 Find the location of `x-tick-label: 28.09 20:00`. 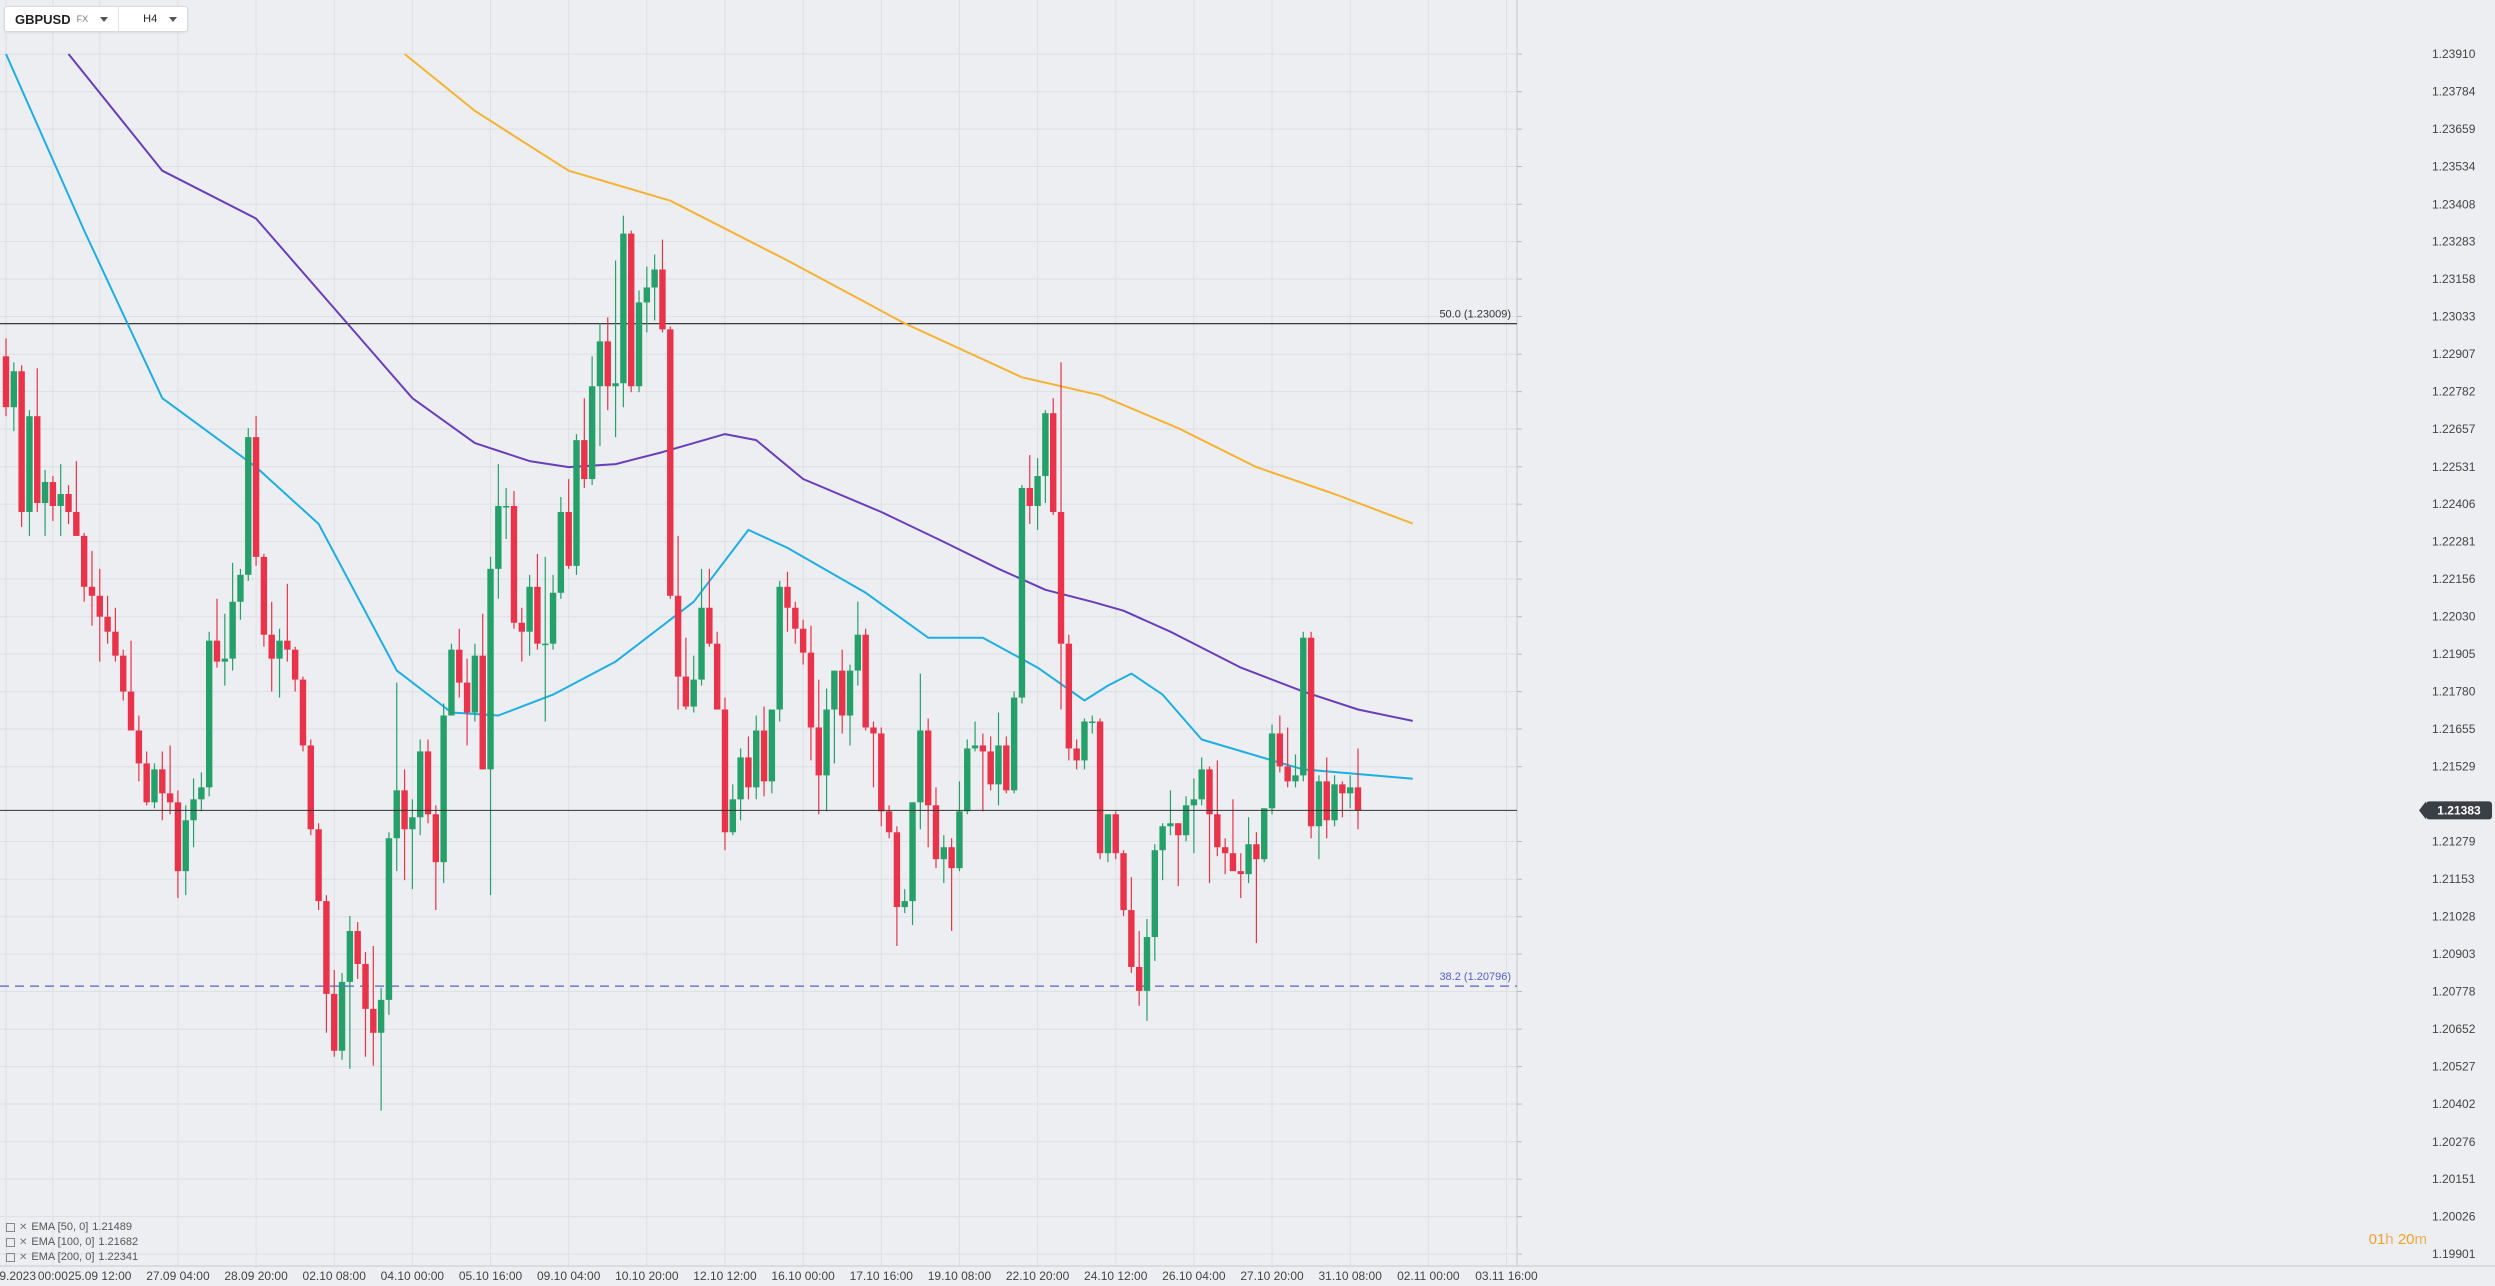

x-tick-label: 28.09 20:00 is located at coordinates (256, 1276).